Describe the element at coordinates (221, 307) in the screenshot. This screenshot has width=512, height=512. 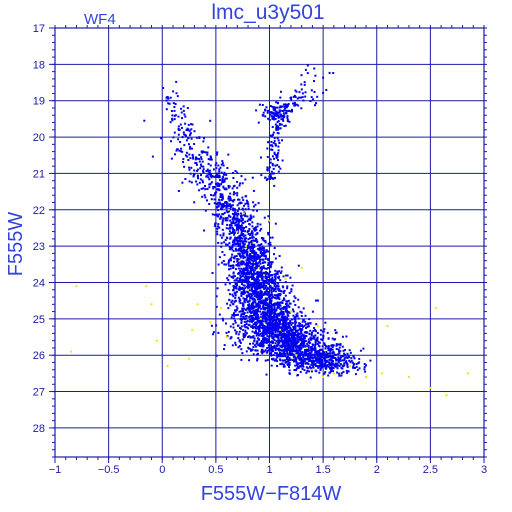
I see `yellow-star-point` at that location.